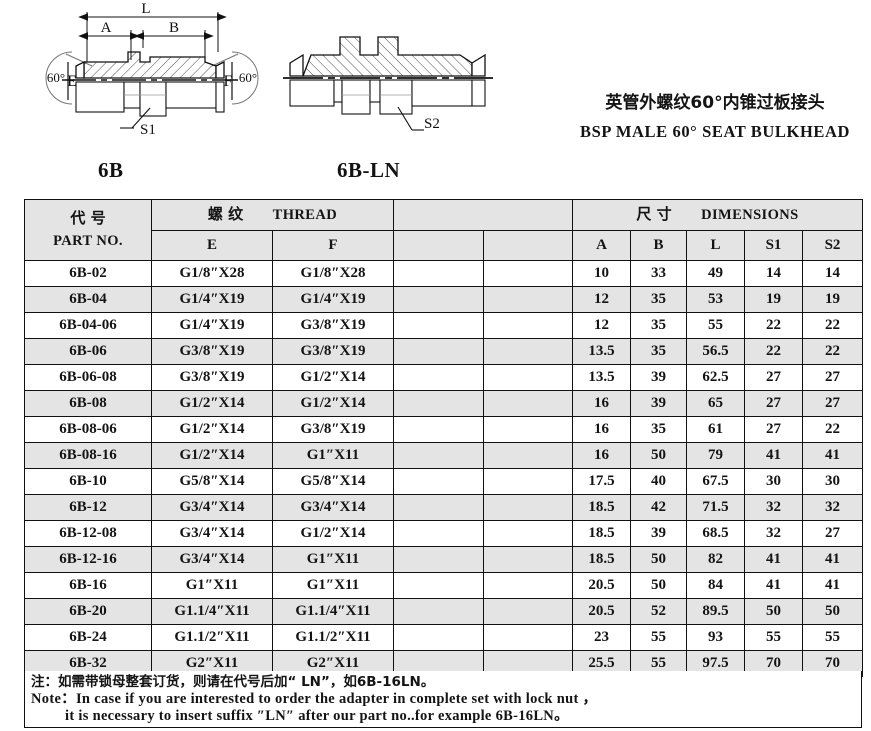 This screenshot has width=871, height=731. What do you see at coordinates (138, 122) in the screenshot?
I see `leader-S1: S1` at bounding box center [138, 122].